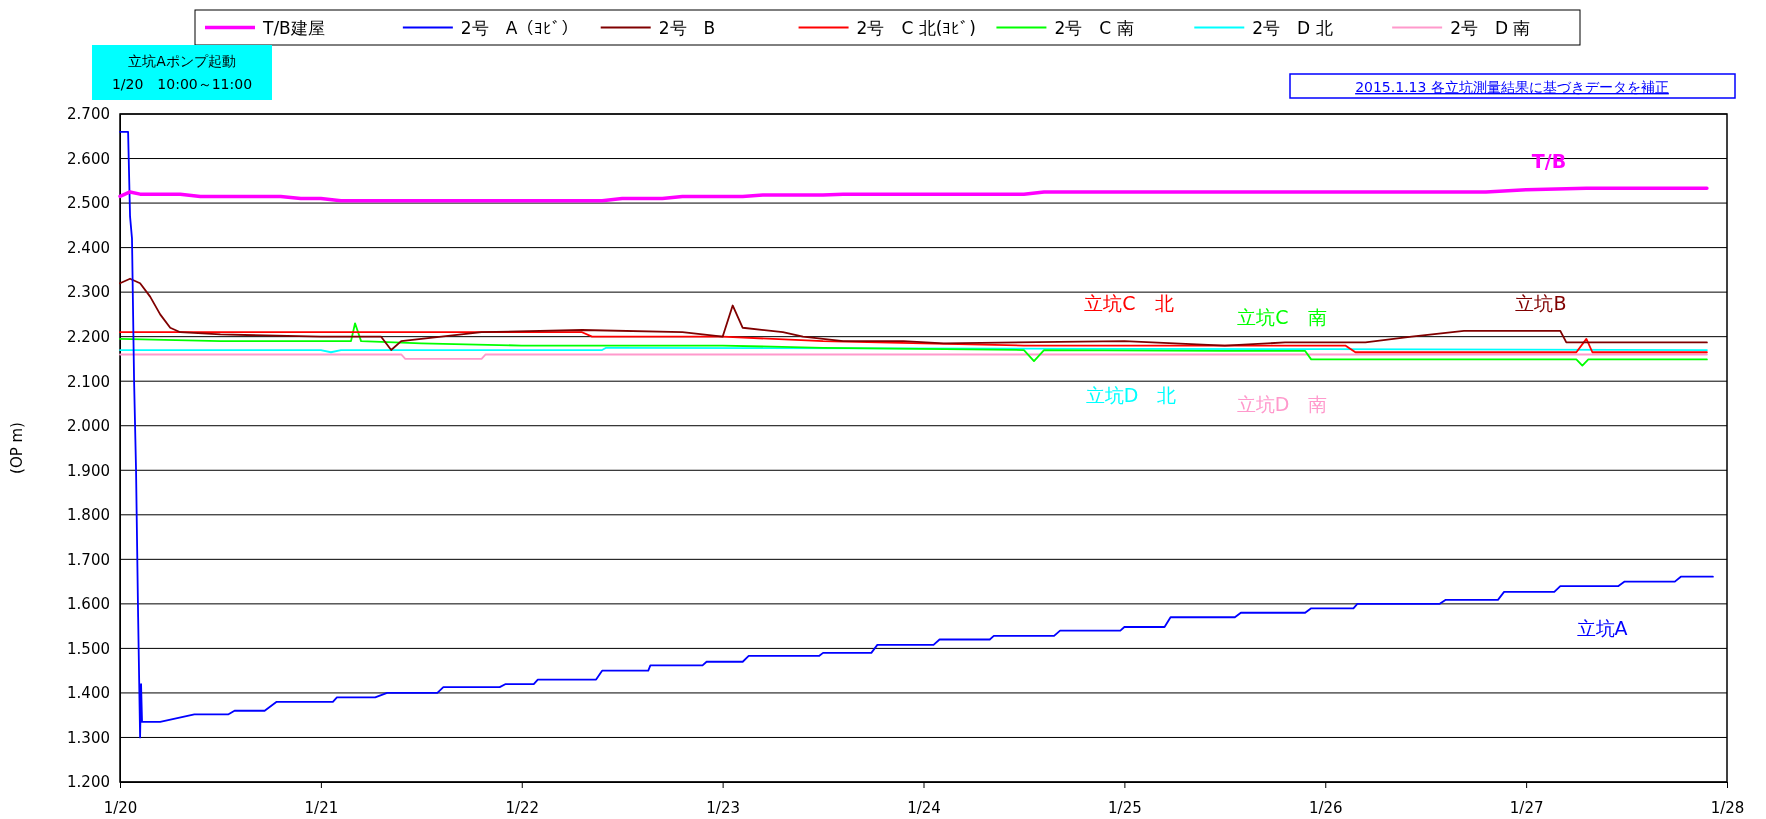 The image size is (1766, 819). I want to click on x-tick-label: 1/26, so click(1325, 807).